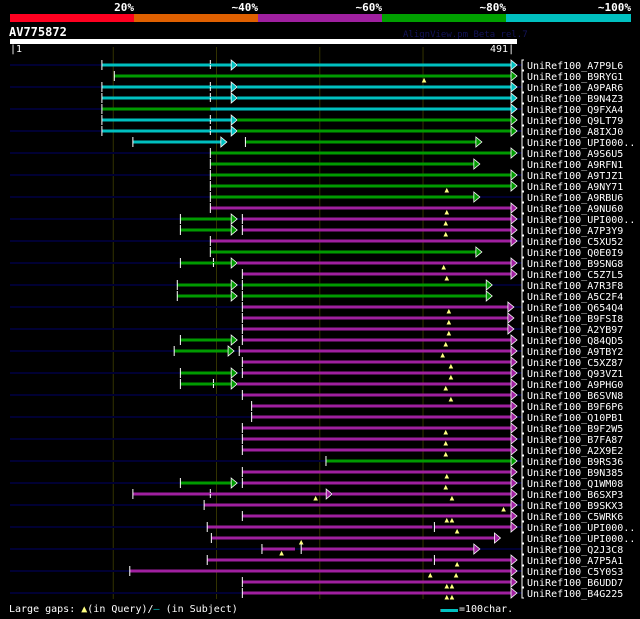 The image size is (640, 619). I want to click on hit-label: UniRef100_B9F2W5, so click(575, 429).